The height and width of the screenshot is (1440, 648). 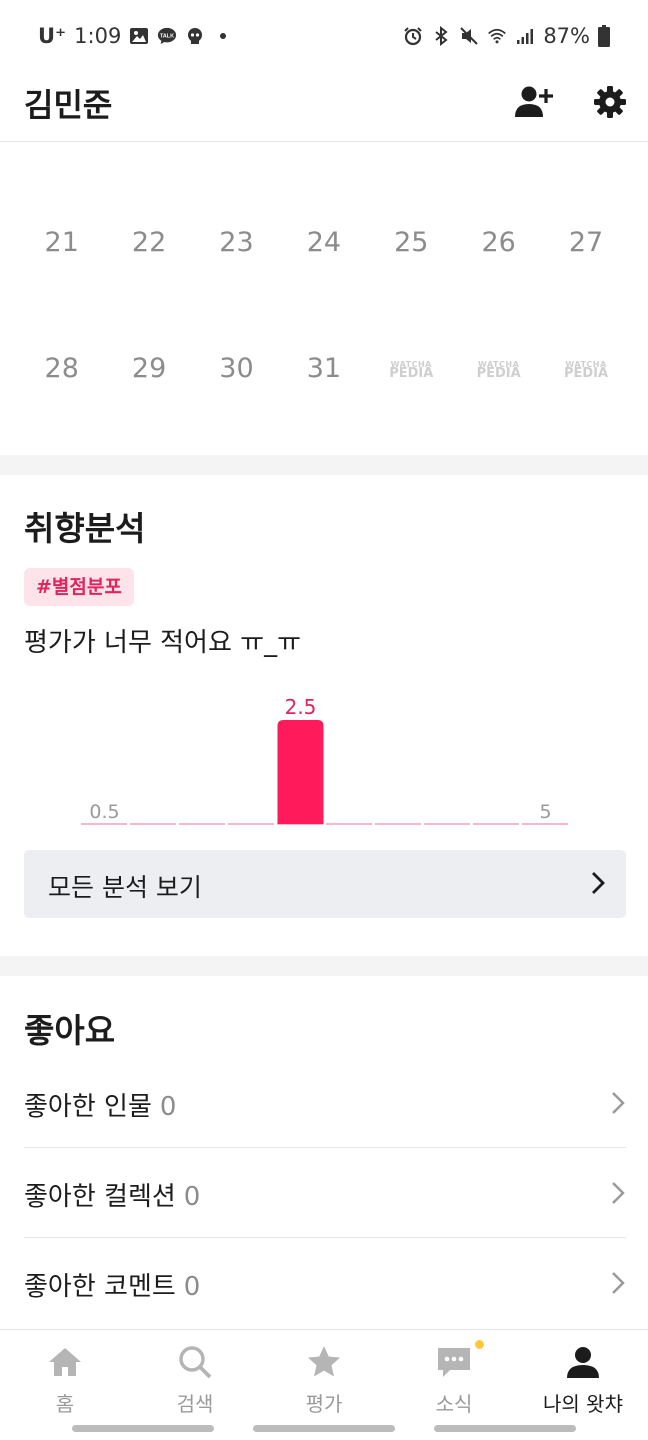 I want to click on svg-text: TALK, so click(x=167, y=36).